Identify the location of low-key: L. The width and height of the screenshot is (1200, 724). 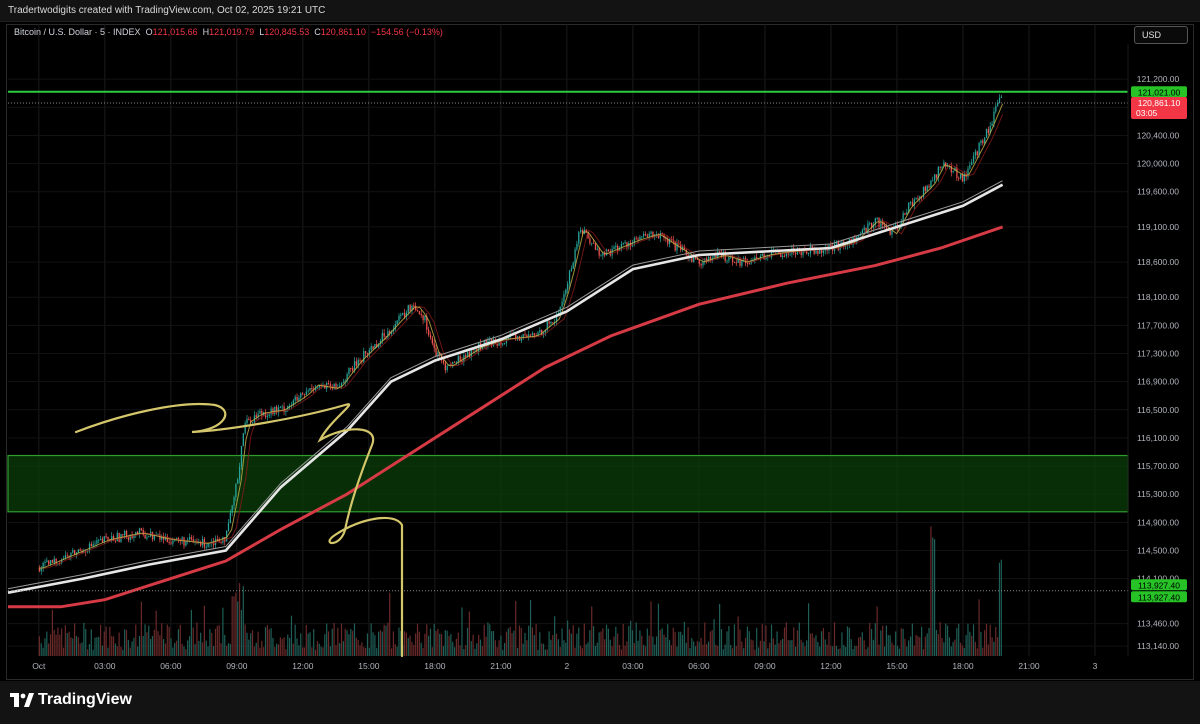
(262, 32).